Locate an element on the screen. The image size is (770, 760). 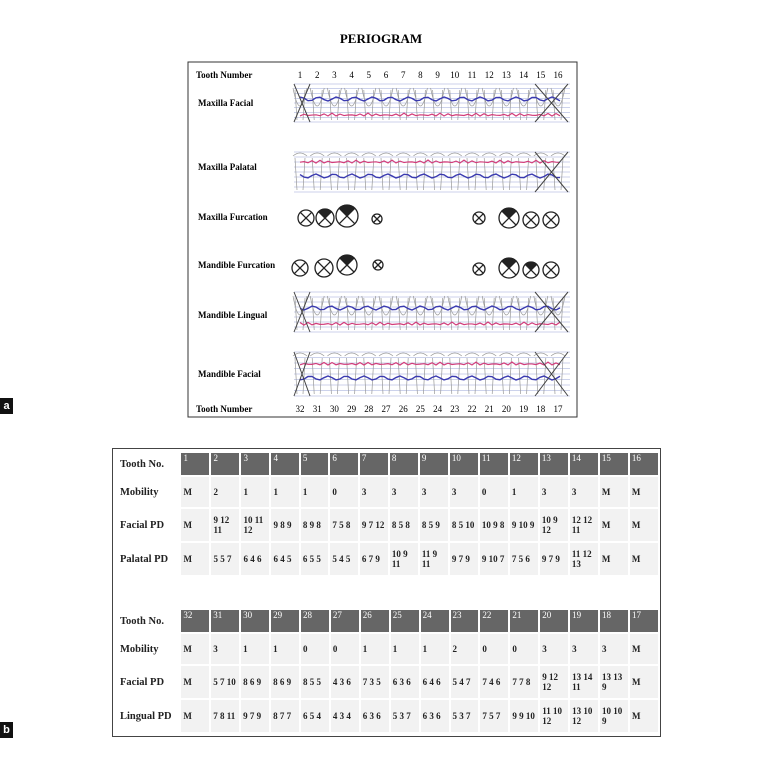
cell: Lingual PD is located at coordinates (149, 716).